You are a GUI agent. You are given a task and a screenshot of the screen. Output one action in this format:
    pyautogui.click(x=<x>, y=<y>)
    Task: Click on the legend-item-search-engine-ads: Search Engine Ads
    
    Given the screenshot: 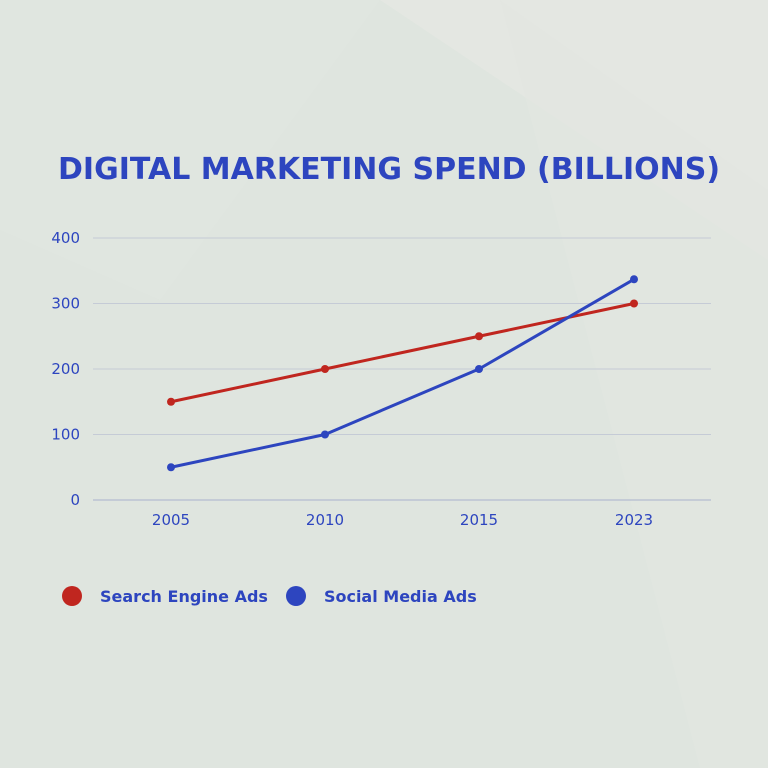 What is the action you would take?
    pyautogui.click(x=165, y=596)
    